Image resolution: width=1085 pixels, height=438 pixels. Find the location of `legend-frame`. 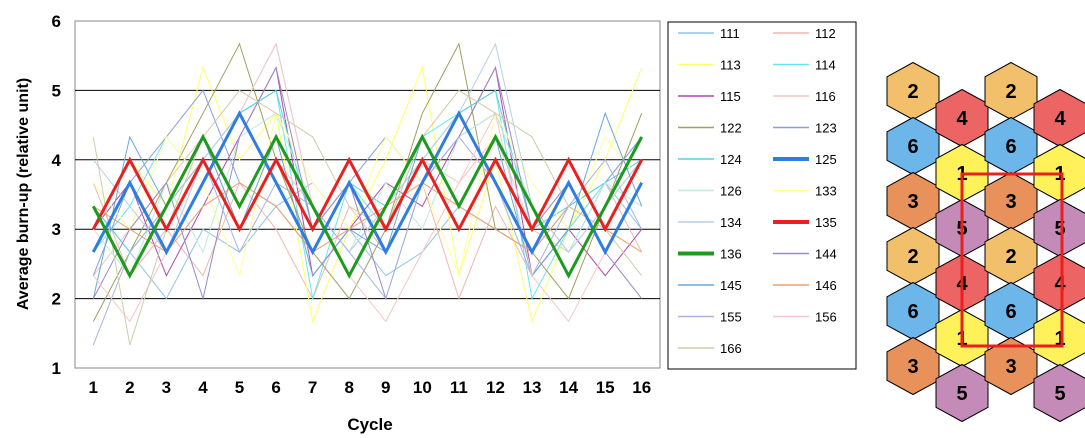

legend-frame is located at coordinates (762, 195).